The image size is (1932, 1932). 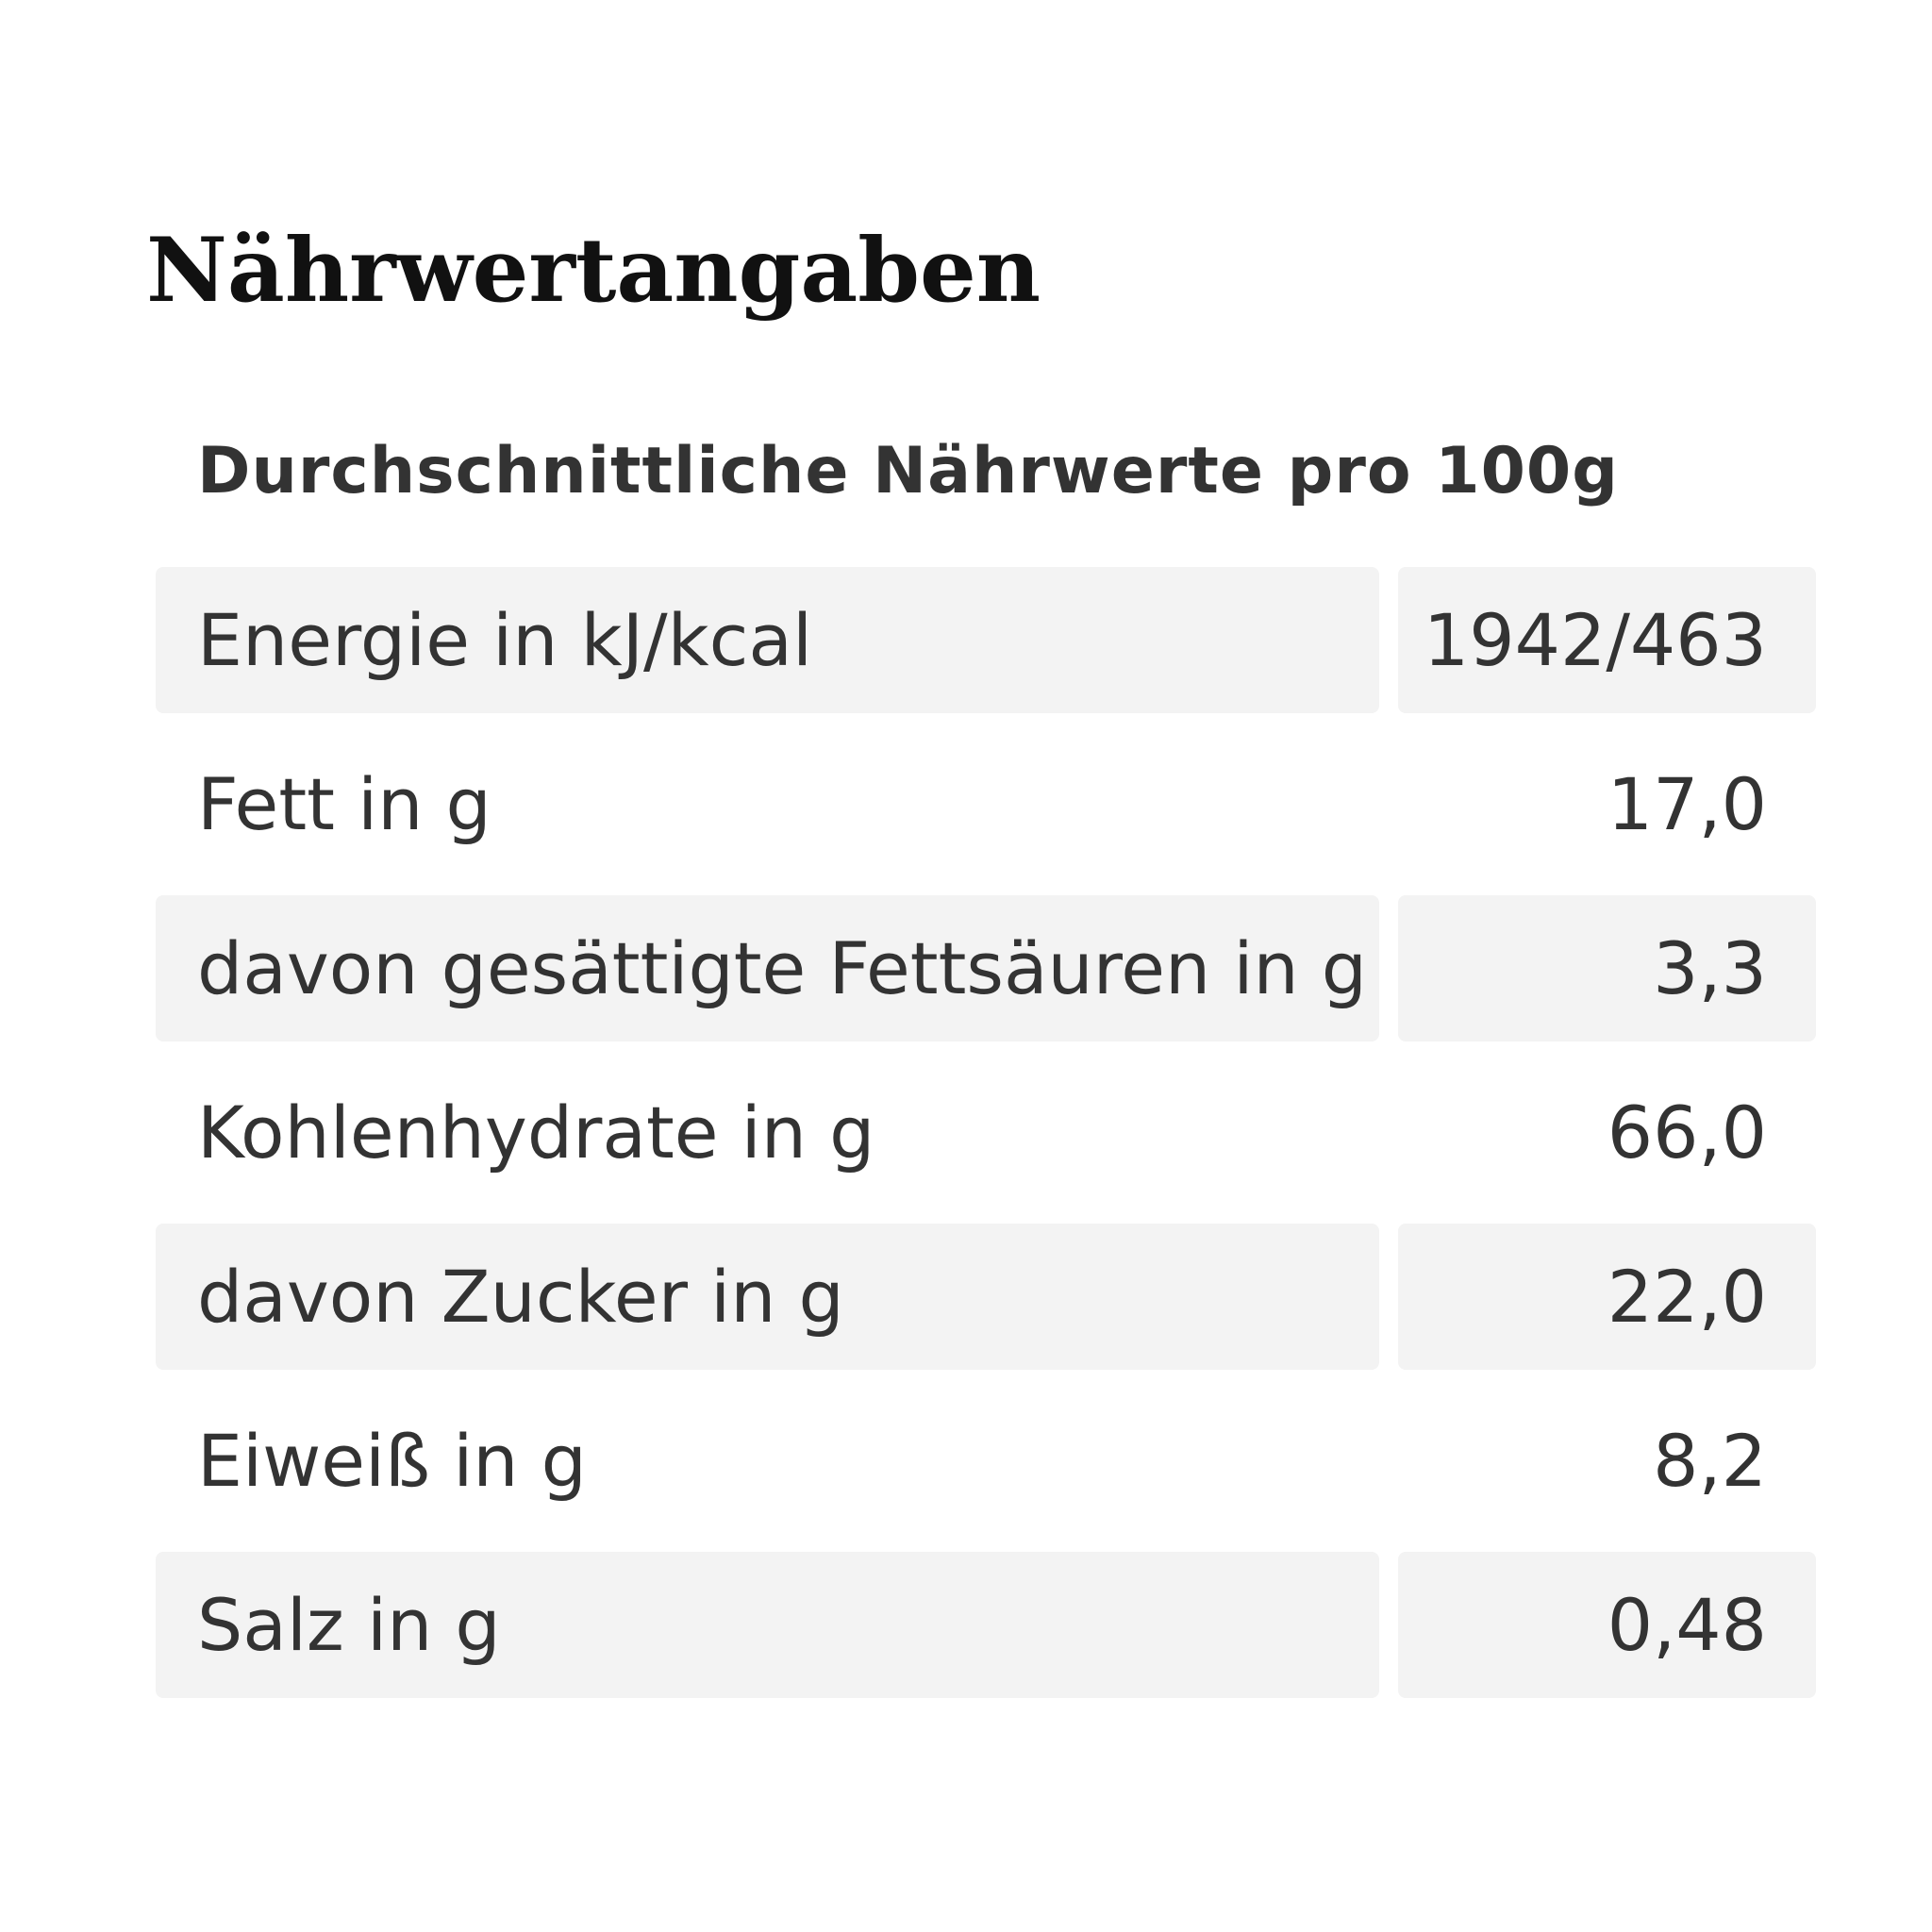 I want to click on nutrient-label: Fett in g, so click(x=344, y=804).